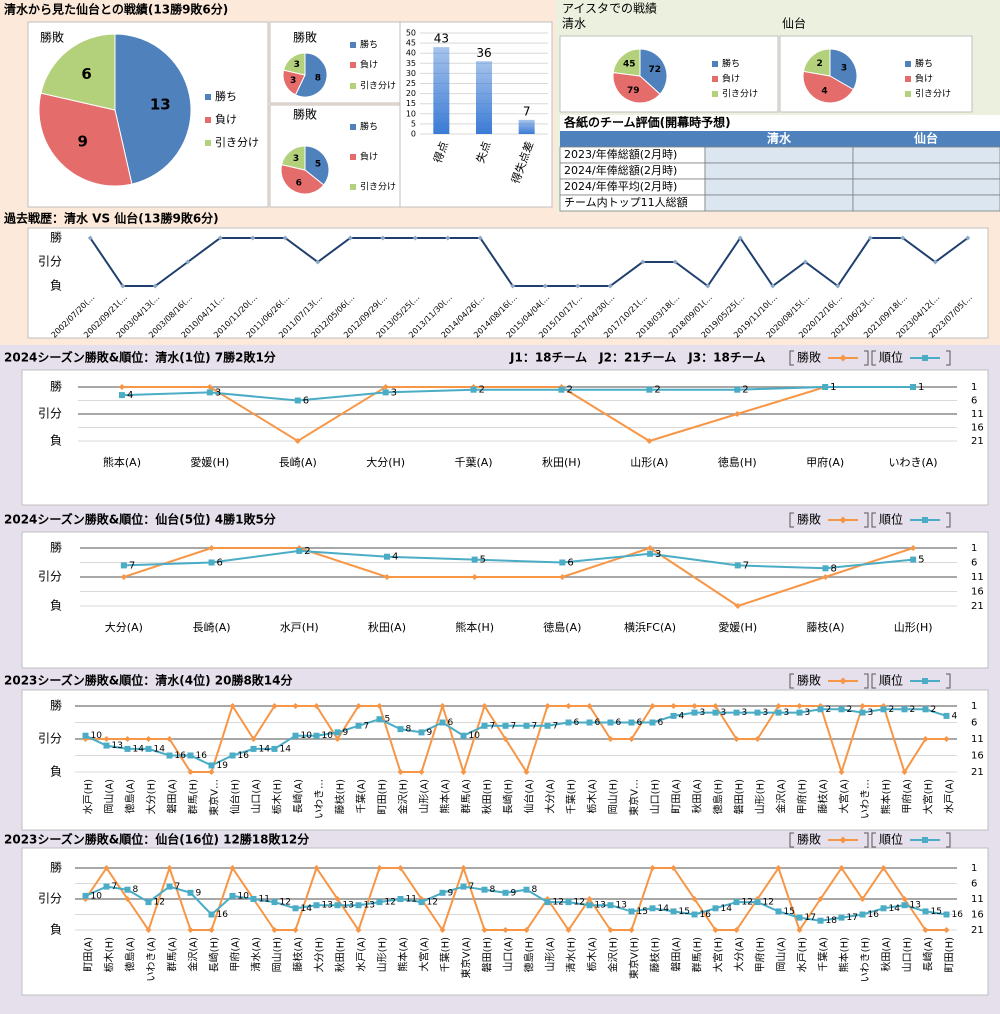  What do you see at coordinates (697, 796) in the screenshot?
I see `x-tick-label: 秋田(A)` at bounding box center [697, 796].